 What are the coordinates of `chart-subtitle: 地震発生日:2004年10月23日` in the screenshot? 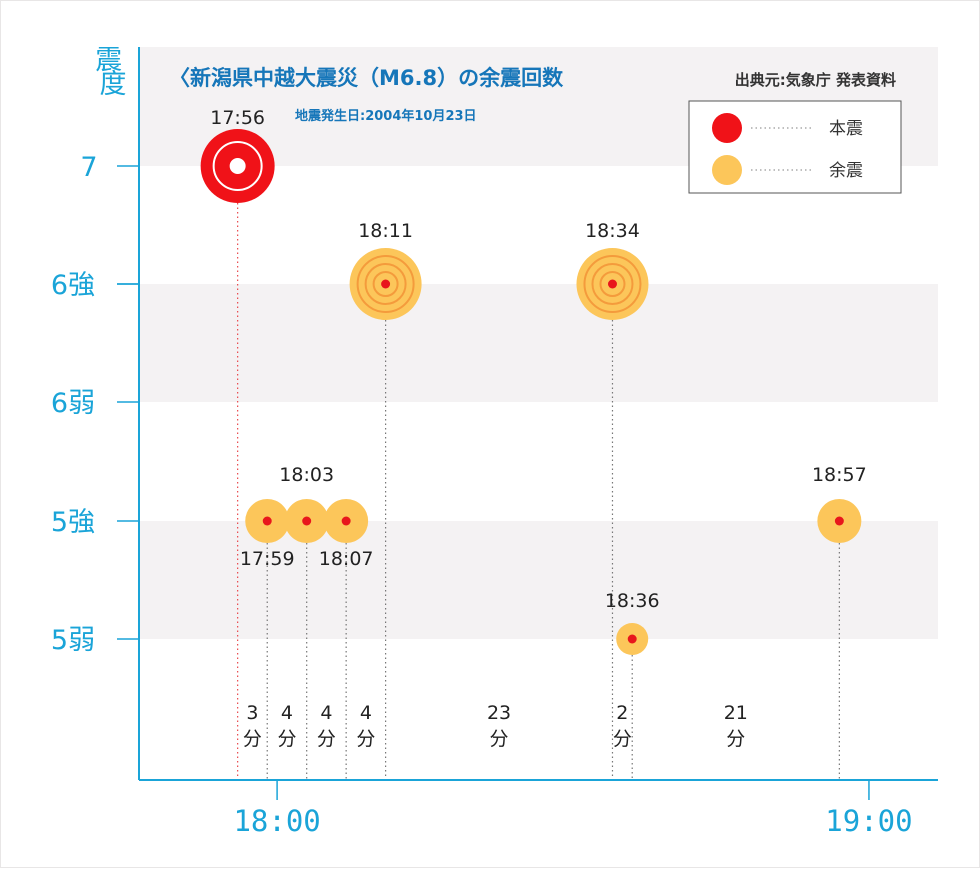 It's located at (386, 116).